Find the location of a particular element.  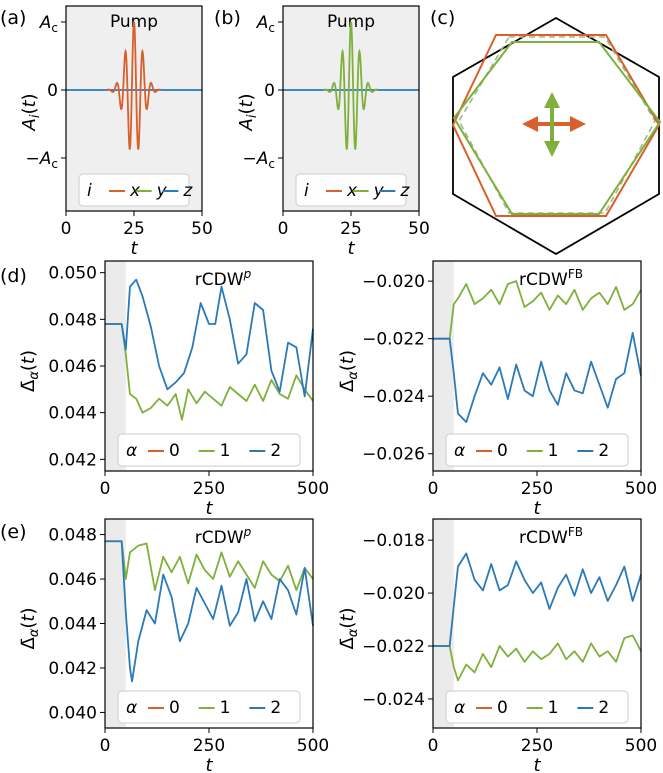

ytick-label: 0.042 is located at coordinates (72, 669).